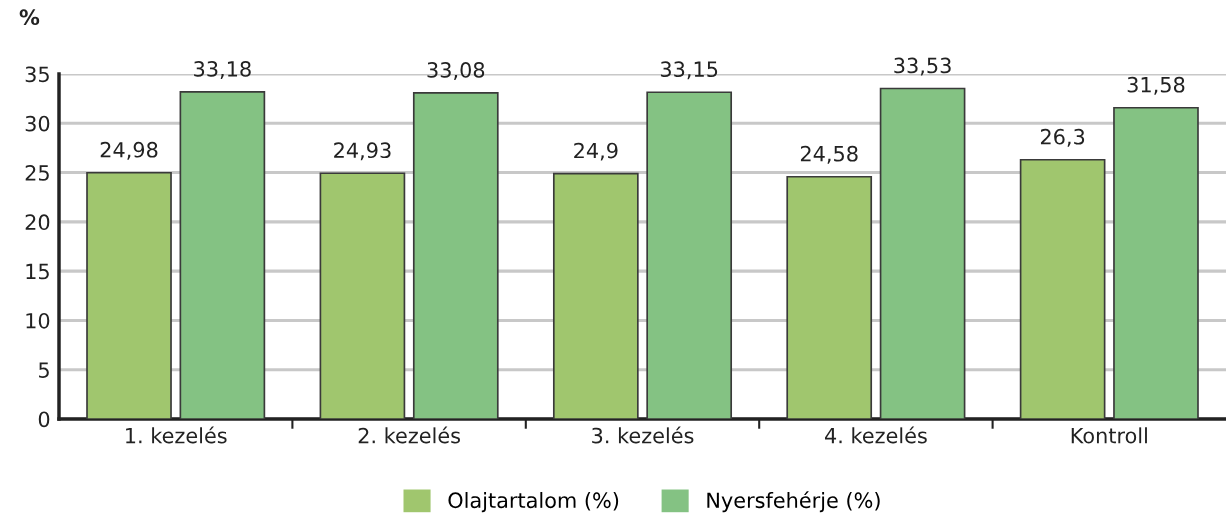 The width and height of the screenshot is (1226, 517). Describe the element at coordinates (876, 435) in the screenshot. I see `x-tick-label: 4. kezelés` at that location.